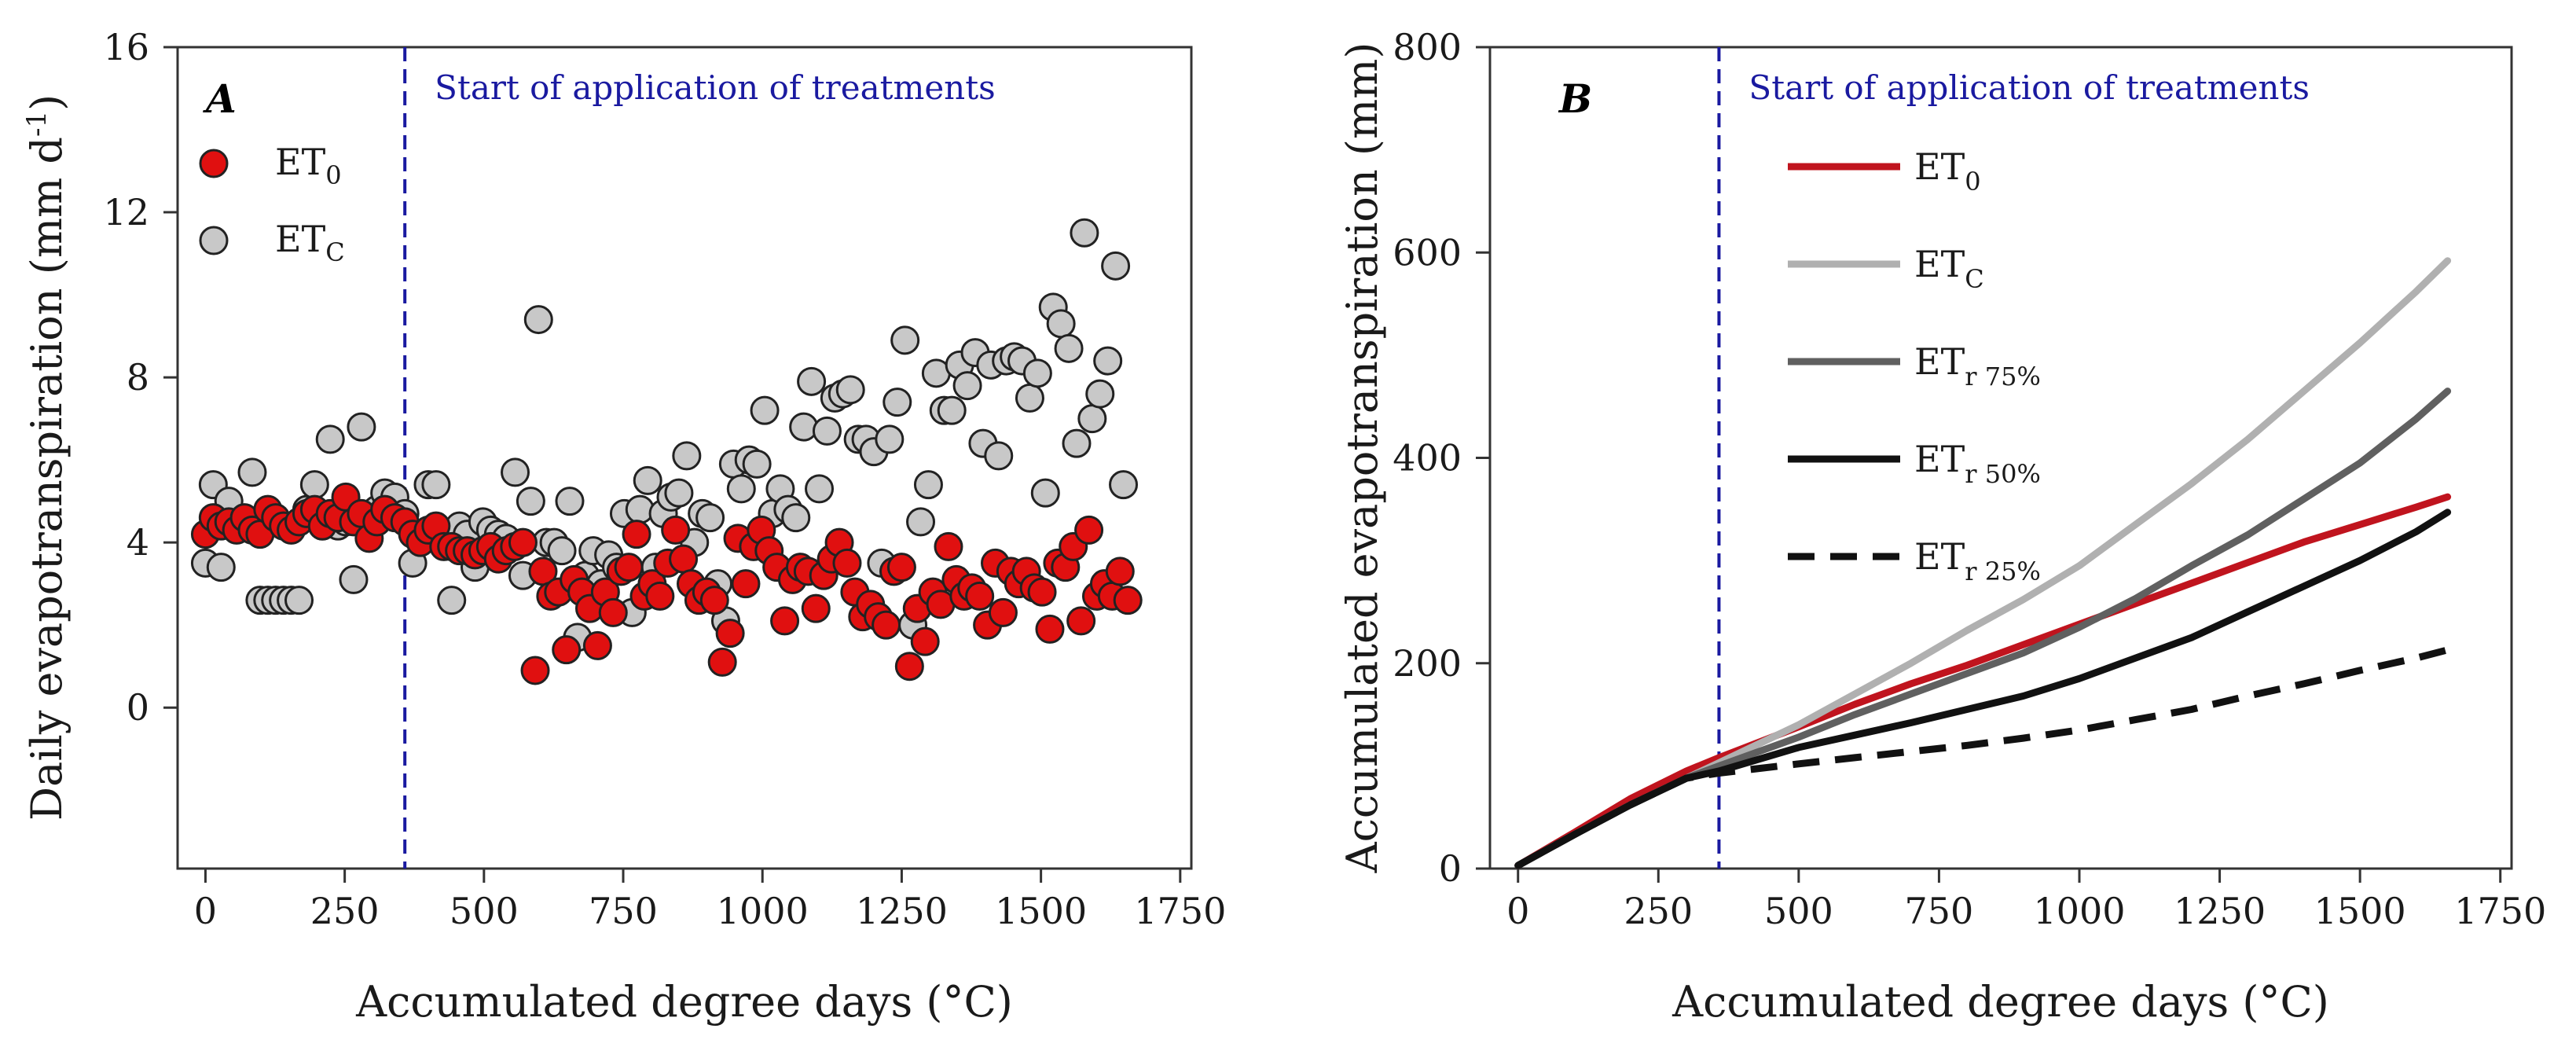 This screenshot has height=1047, width=2576. What do you see at coordinates (1041, 911) in the screenshot?
I see `x-tick-label: 1500` at bounding box center [1041, 911].